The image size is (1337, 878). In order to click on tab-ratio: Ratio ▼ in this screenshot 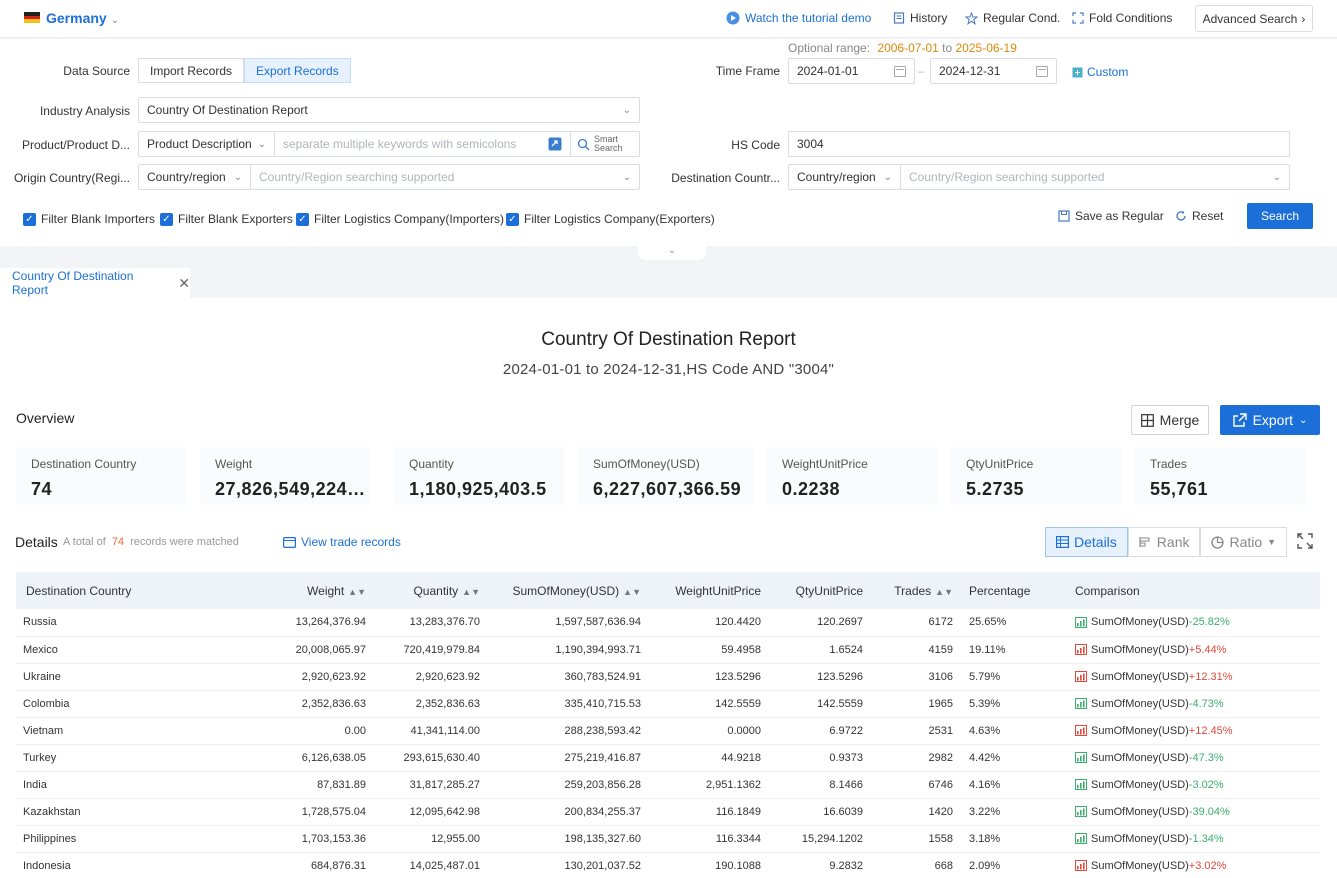, I will do `click(1244, 542)`.